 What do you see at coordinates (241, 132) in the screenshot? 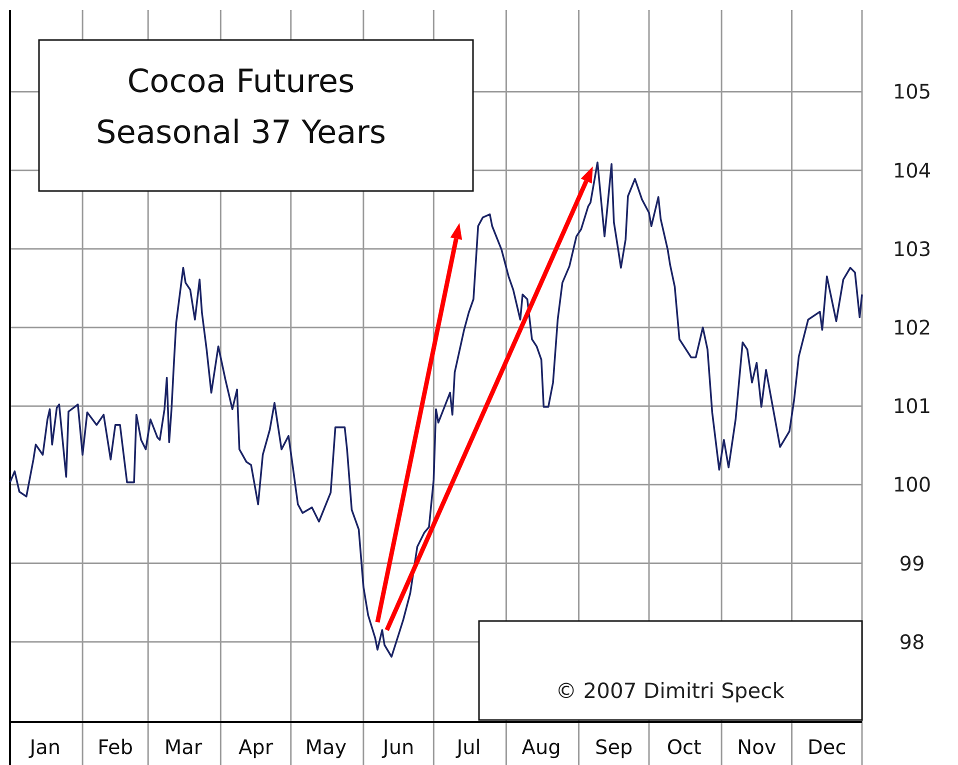
I see `text: Seasonal 37 Years` at bounding box center [241, 132].